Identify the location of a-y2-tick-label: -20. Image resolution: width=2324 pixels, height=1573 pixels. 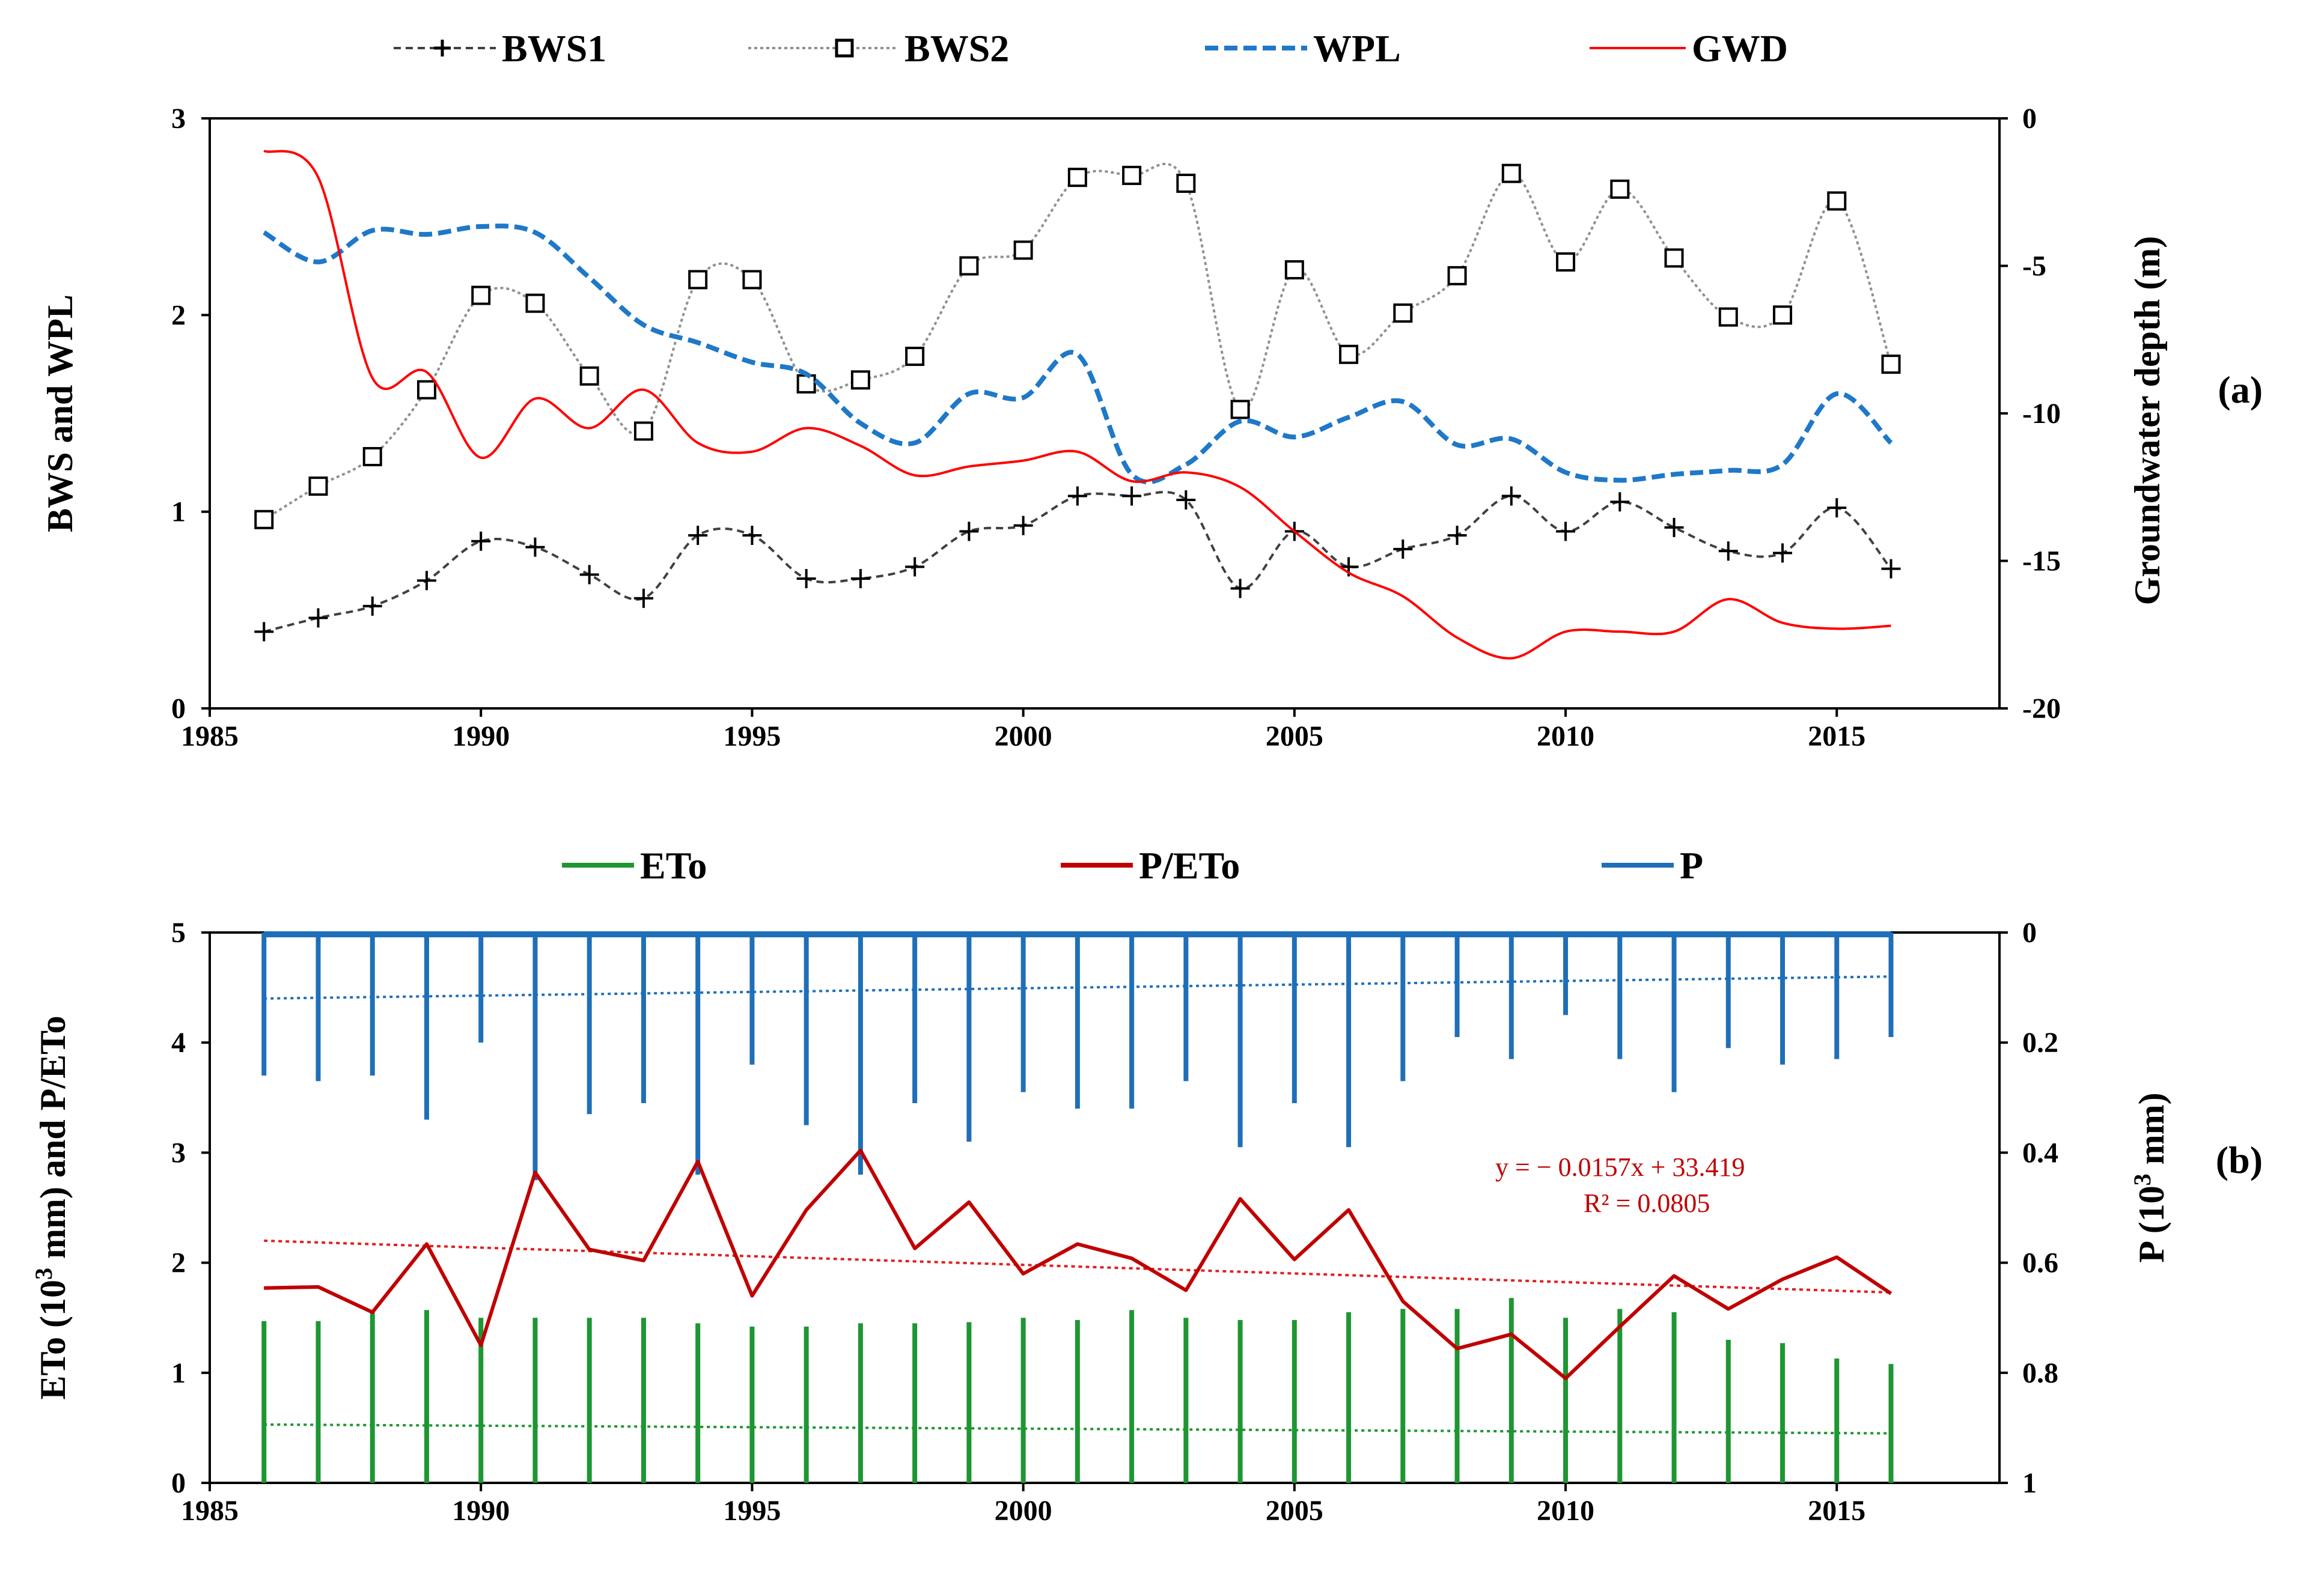
(2041, 709).